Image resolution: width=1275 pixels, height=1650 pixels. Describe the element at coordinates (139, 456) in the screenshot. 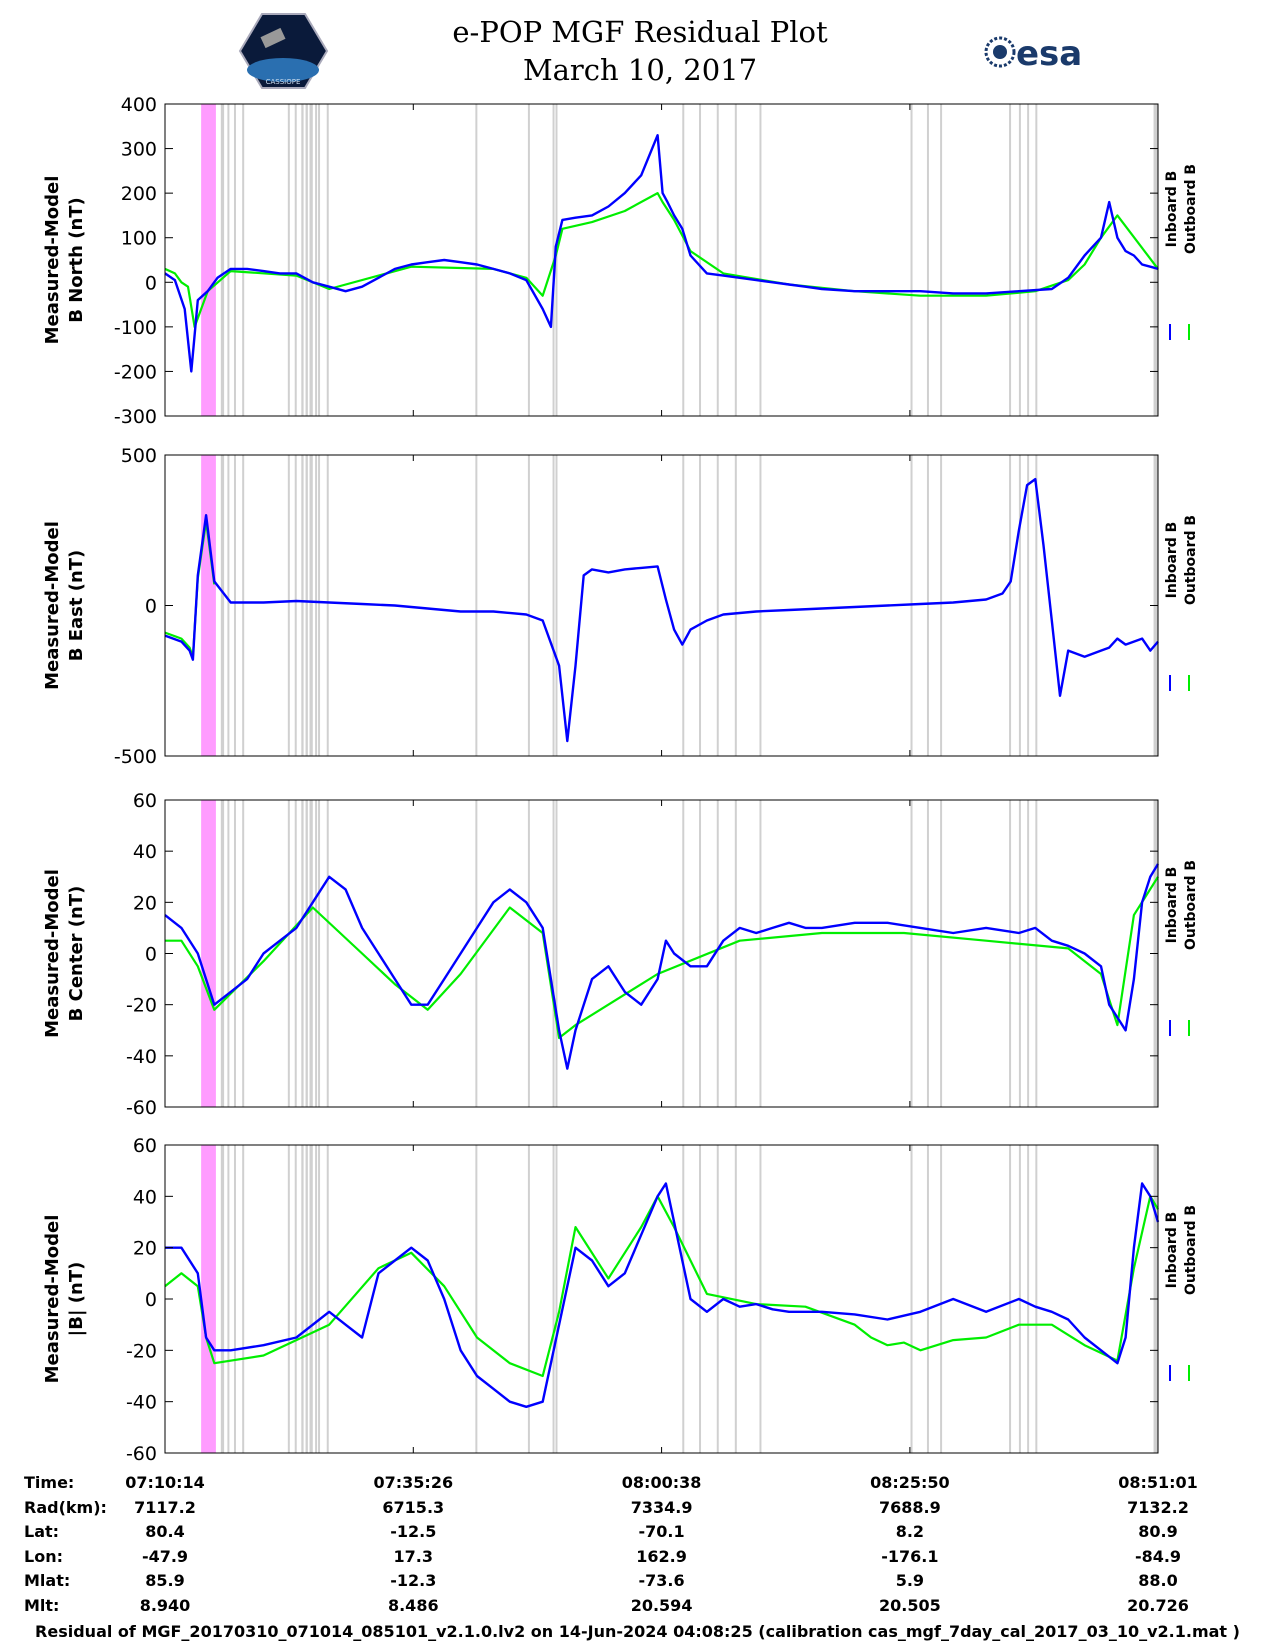

I see `y-tick-label: 500` at that location.